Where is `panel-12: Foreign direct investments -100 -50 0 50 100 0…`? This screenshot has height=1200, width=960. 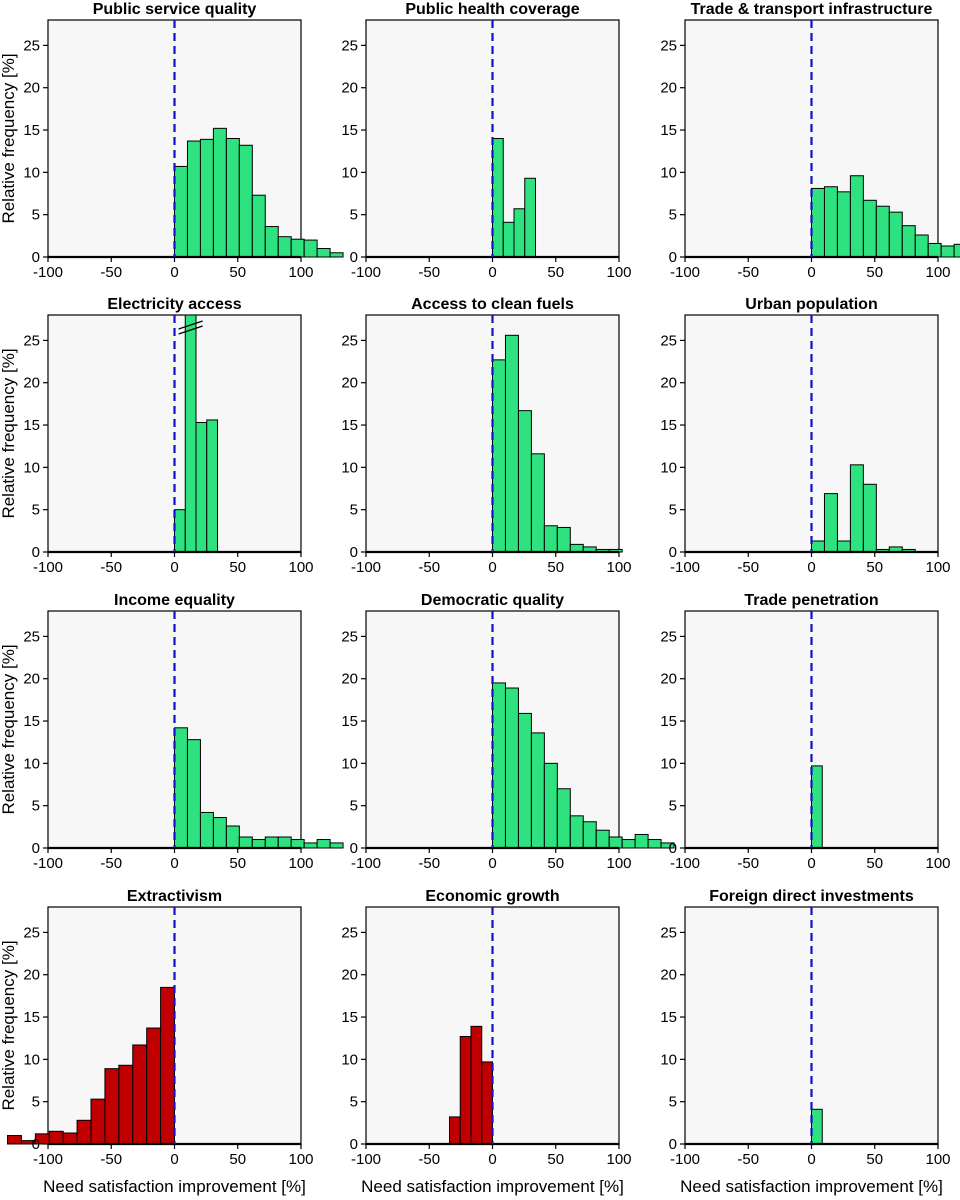 panel-12: Foreign direct investments -100 -50 0 50 100 0… is located at coordinates (805, 1042).